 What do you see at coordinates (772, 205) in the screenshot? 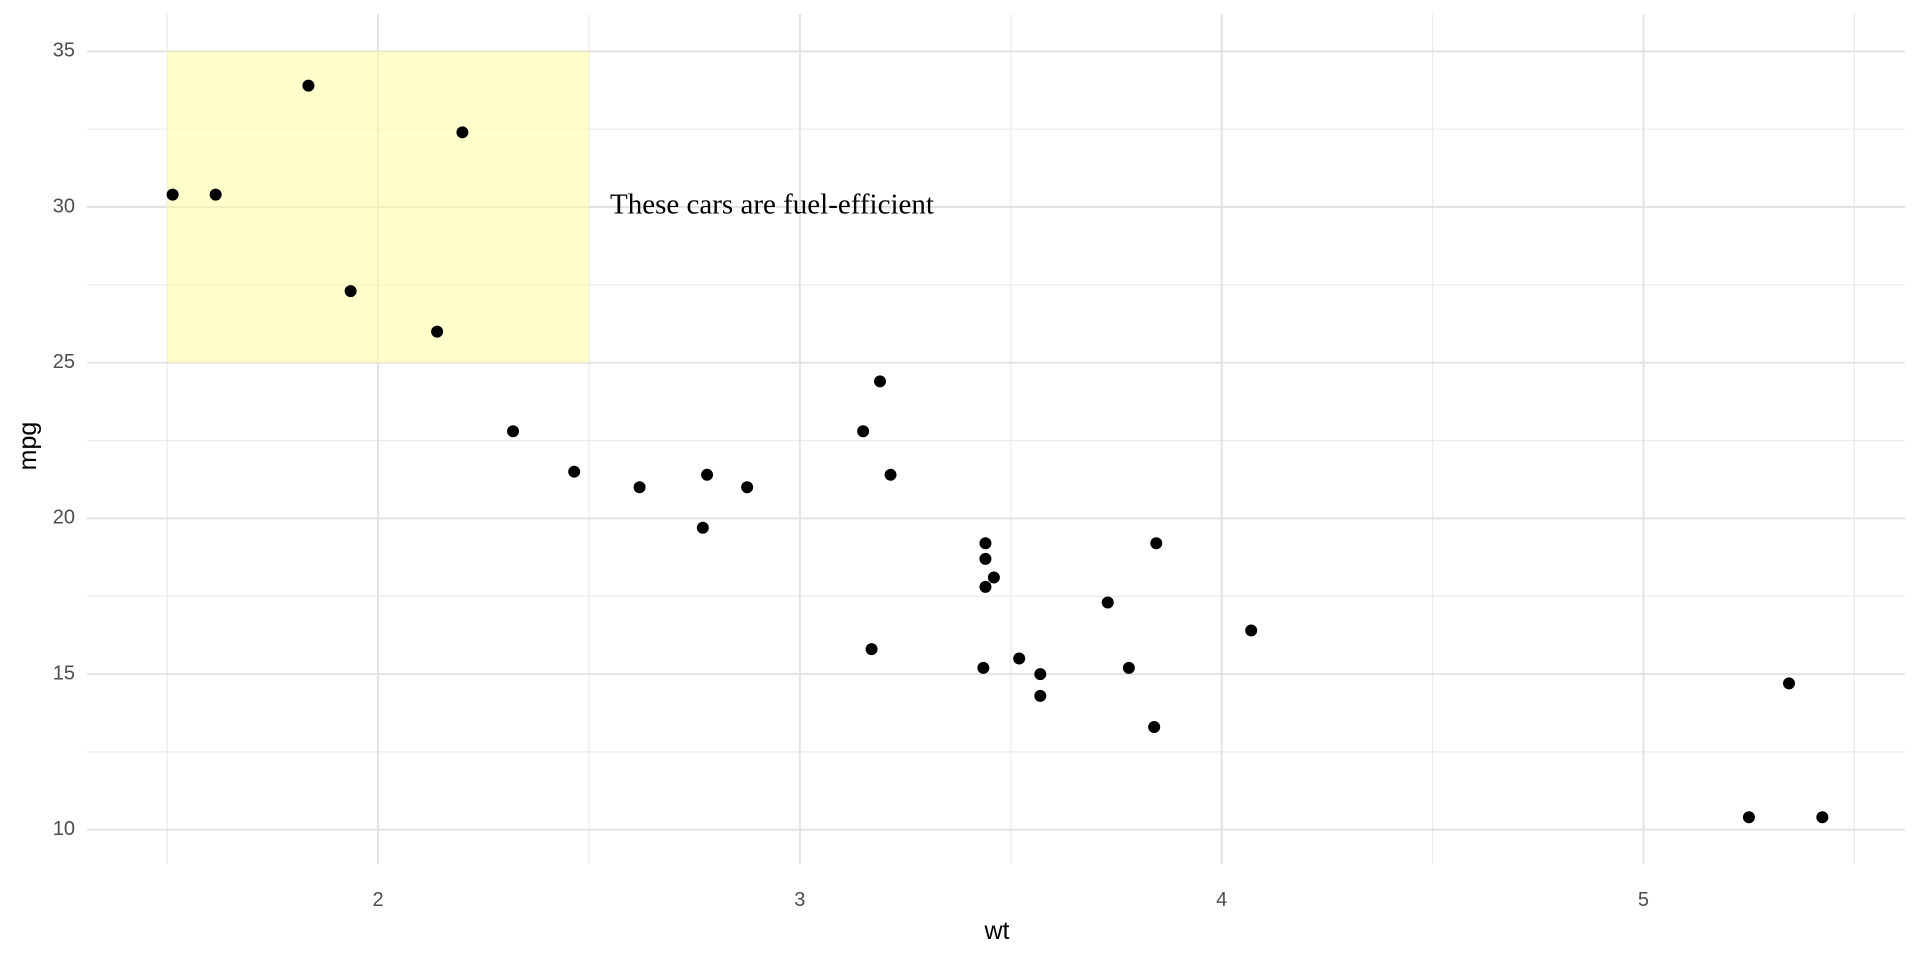
I see `annotation-label: These cars are fuel-efficient` at bounding box center [772, 205].